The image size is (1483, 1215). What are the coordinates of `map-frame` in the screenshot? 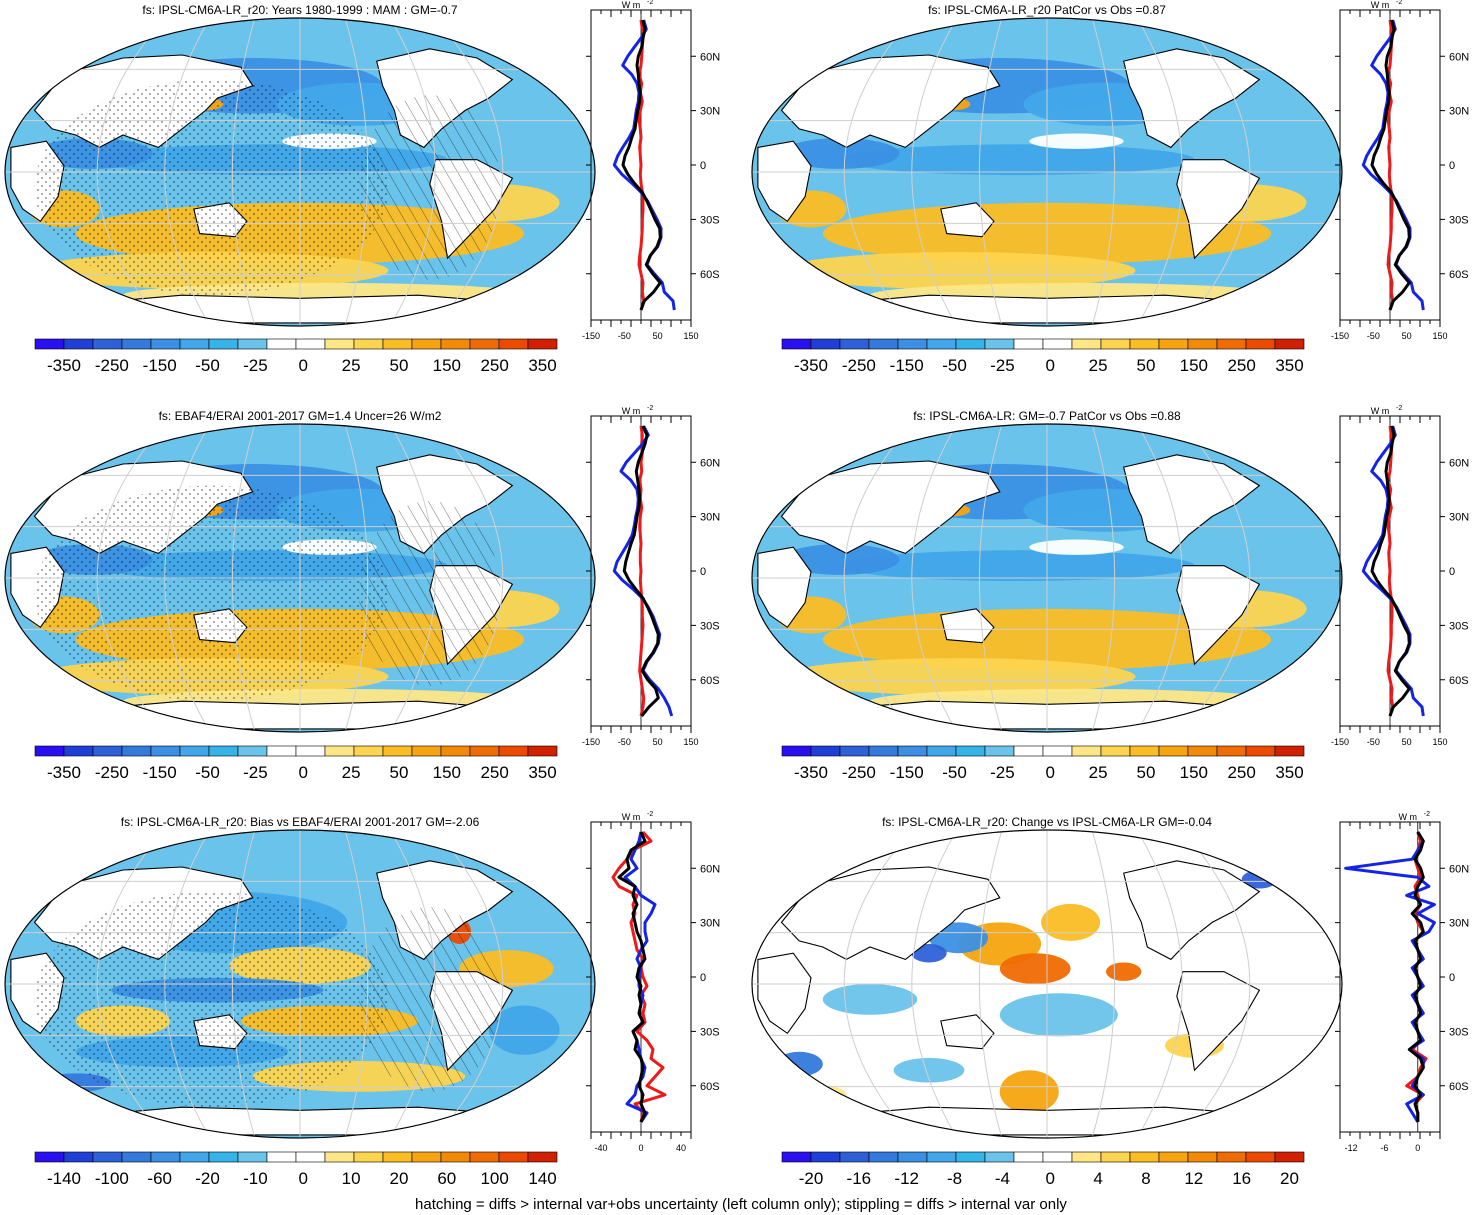 It's located at (300, 578).